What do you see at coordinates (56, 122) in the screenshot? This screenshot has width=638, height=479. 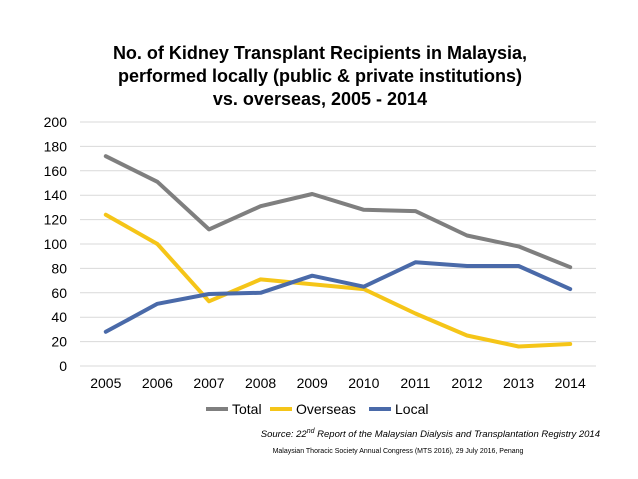 I see `y-tick-label: 200` at bounding box center [56, 122].